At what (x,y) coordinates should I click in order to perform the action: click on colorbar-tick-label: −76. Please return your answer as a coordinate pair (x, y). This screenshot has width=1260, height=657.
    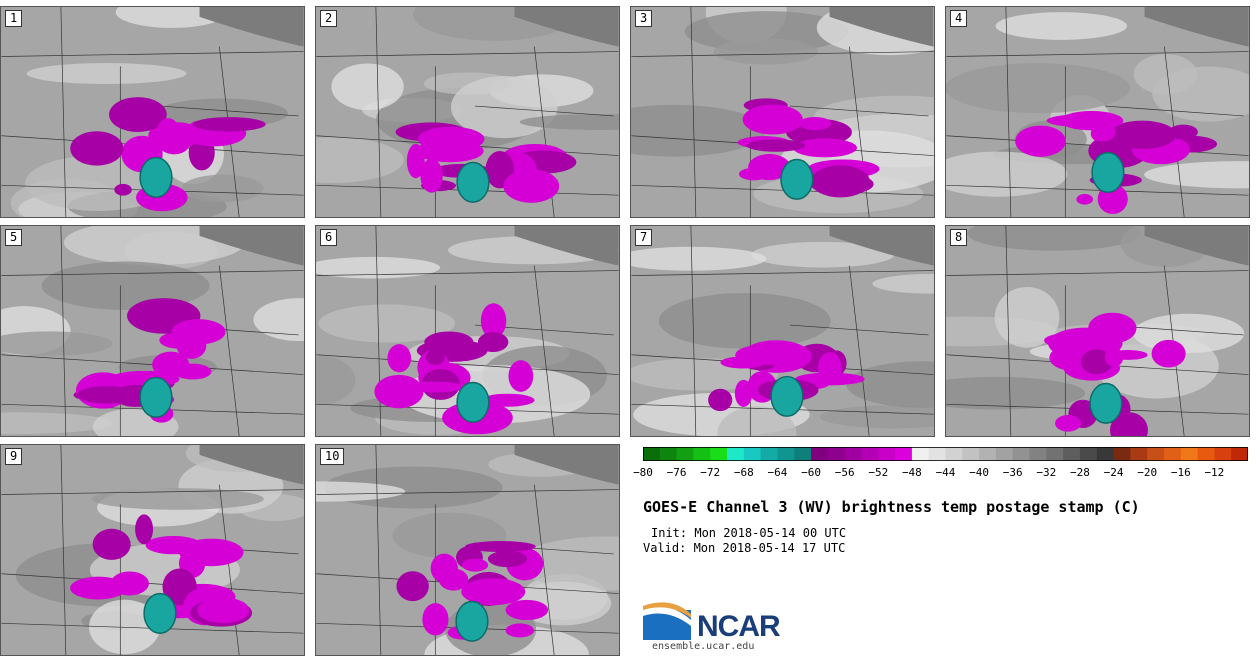
    Looking at the image, I should click on (676, 472).